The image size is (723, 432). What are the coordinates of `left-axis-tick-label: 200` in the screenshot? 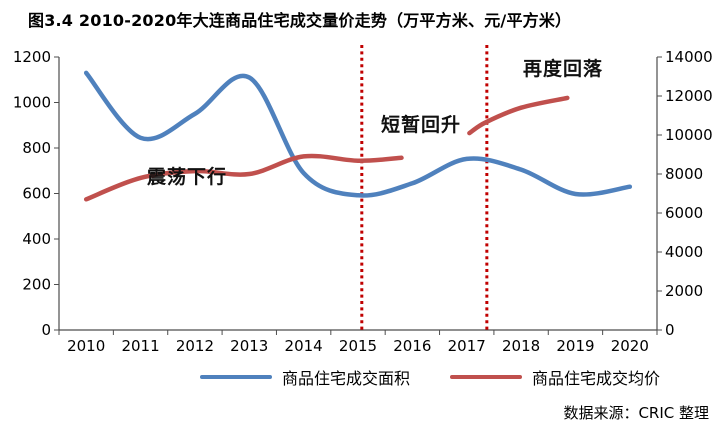 It's located at (36, 285).